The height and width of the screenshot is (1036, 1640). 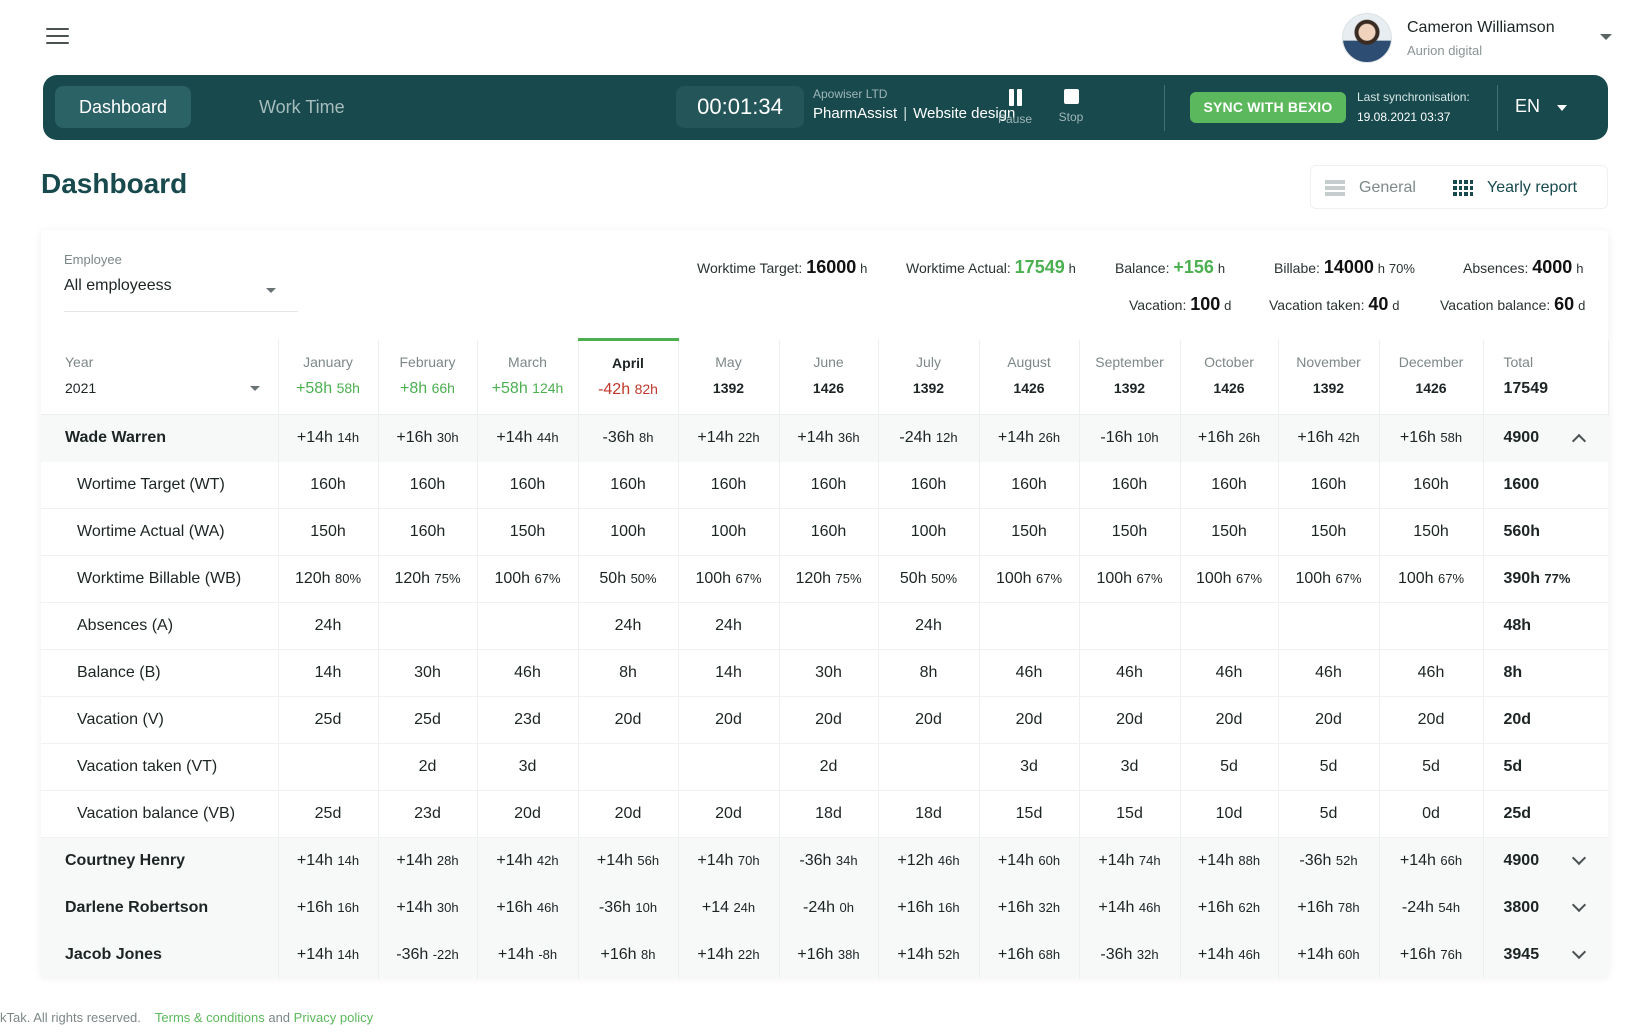 I want to click on detail-cell: 25d, so click(x=328, y=814).